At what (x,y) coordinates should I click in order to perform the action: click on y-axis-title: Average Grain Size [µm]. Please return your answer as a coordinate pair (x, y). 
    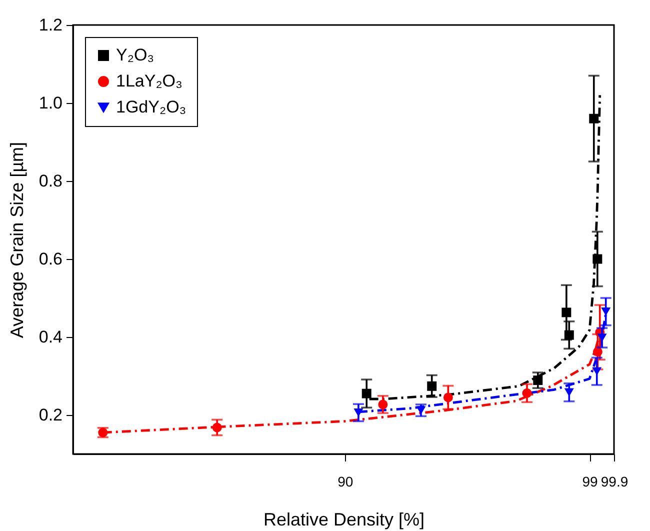
    Looking at the image, I should click on (16, 240).